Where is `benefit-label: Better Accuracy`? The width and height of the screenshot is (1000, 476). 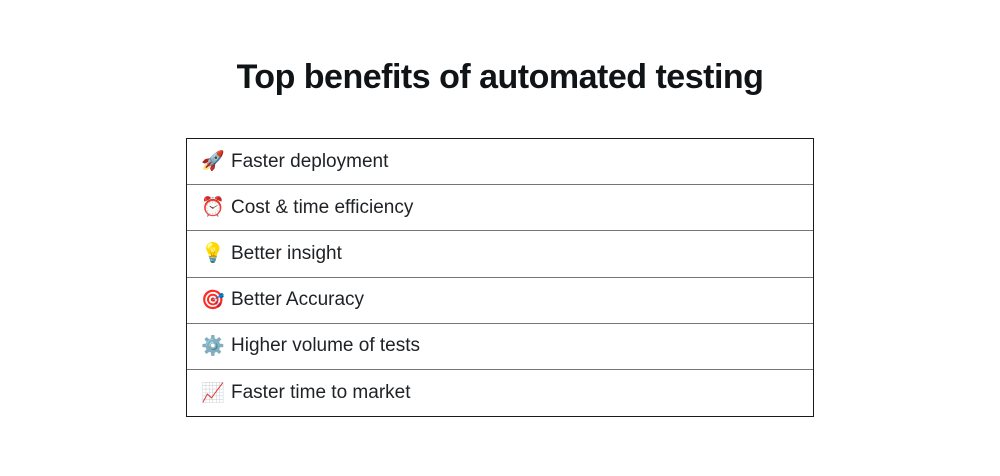 benefit-label: Better Accuracy is located at coordinates (298, 300).